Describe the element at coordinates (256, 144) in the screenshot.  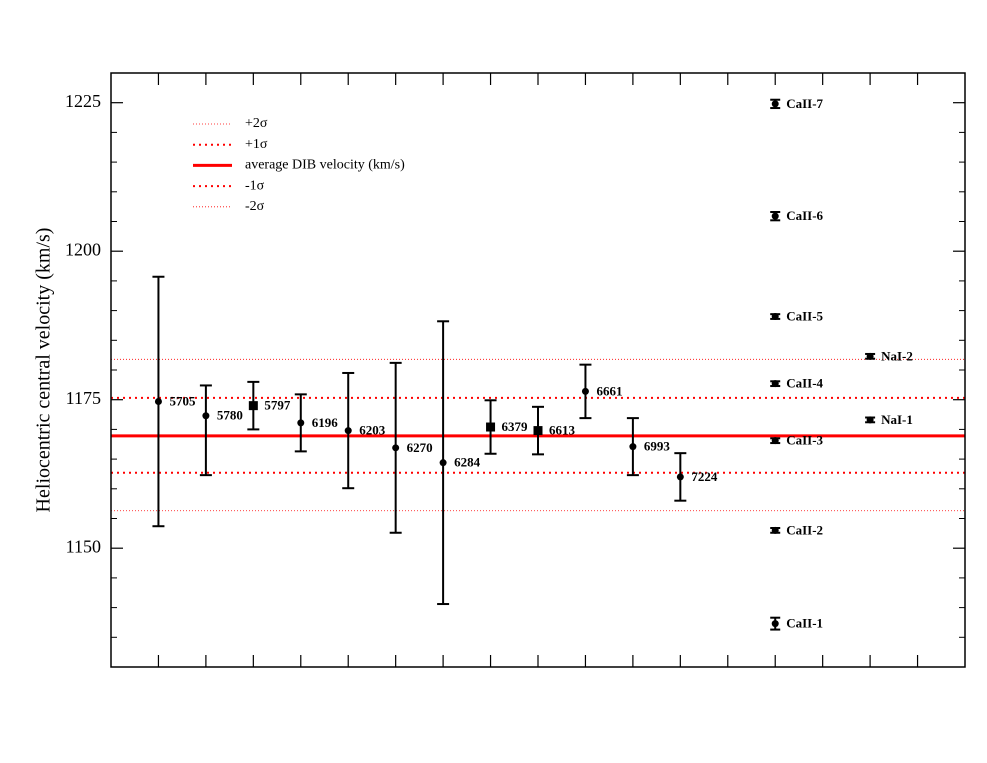
I see `legend-label: +1σ` at that location.